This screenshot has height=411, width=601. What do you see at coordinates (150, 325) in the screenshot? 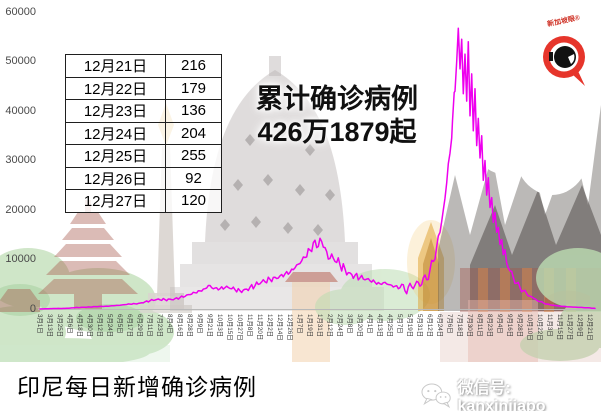
I see `x-axis-tick-label: 7月11日` at bounding box center [150, 325].